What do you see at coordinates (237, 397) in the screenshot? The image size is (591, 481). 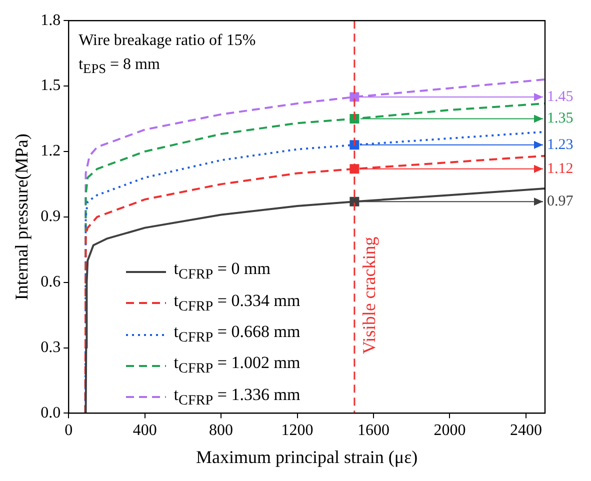 I see `legend-label: t$_{CFRP}$ = 1.336 mm` at bounding box center [237, 397].